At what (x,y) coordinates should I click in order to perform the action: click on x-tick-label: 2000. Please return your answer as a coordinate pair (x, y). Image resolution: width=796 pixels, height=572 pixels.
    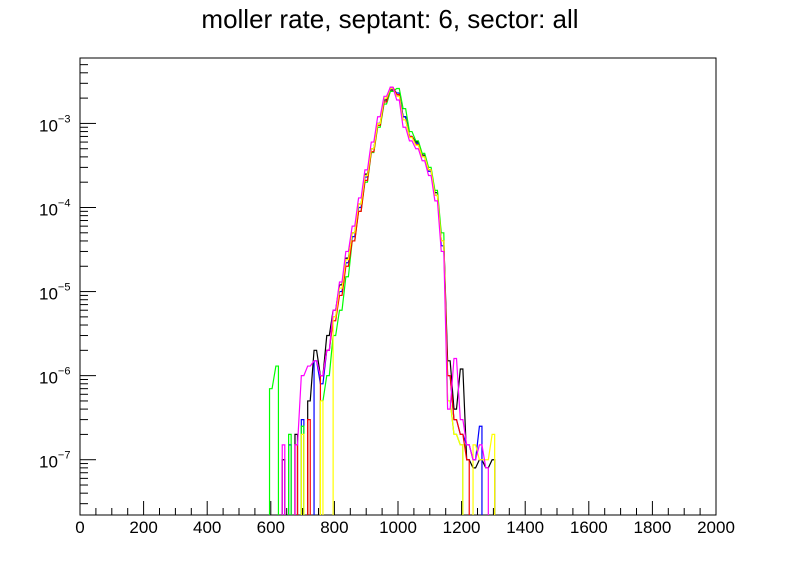
    Looking at the image, I should click on (716, 527).